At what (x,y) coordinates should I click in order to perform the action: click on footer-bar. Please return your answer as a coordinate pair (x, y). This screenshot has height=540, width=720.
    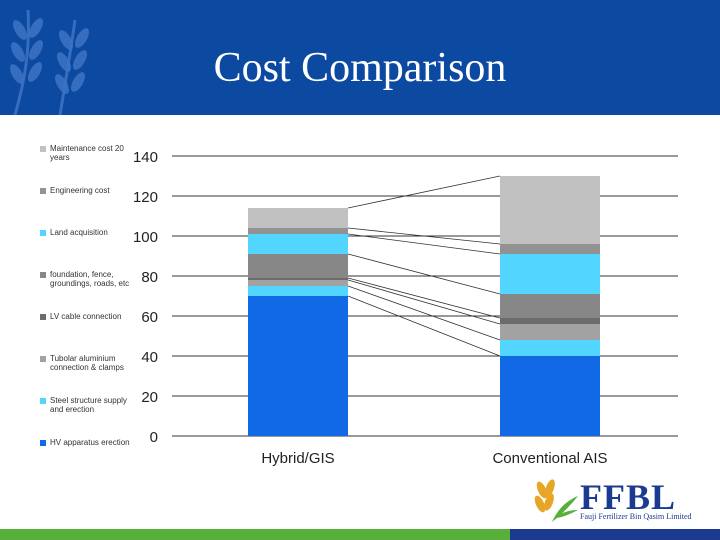
    Looking at the image, I should click on (360, 534).